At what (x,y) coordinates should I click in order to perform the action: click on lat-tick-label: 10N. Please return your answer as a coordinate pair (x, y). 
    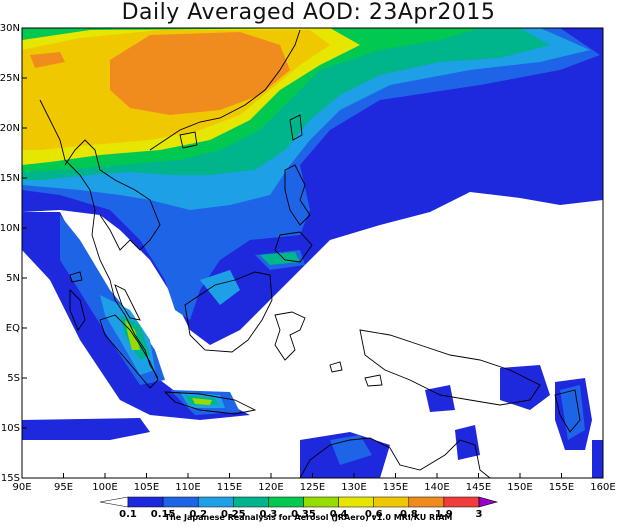
    Looking at the image, I should click on (10, 228).